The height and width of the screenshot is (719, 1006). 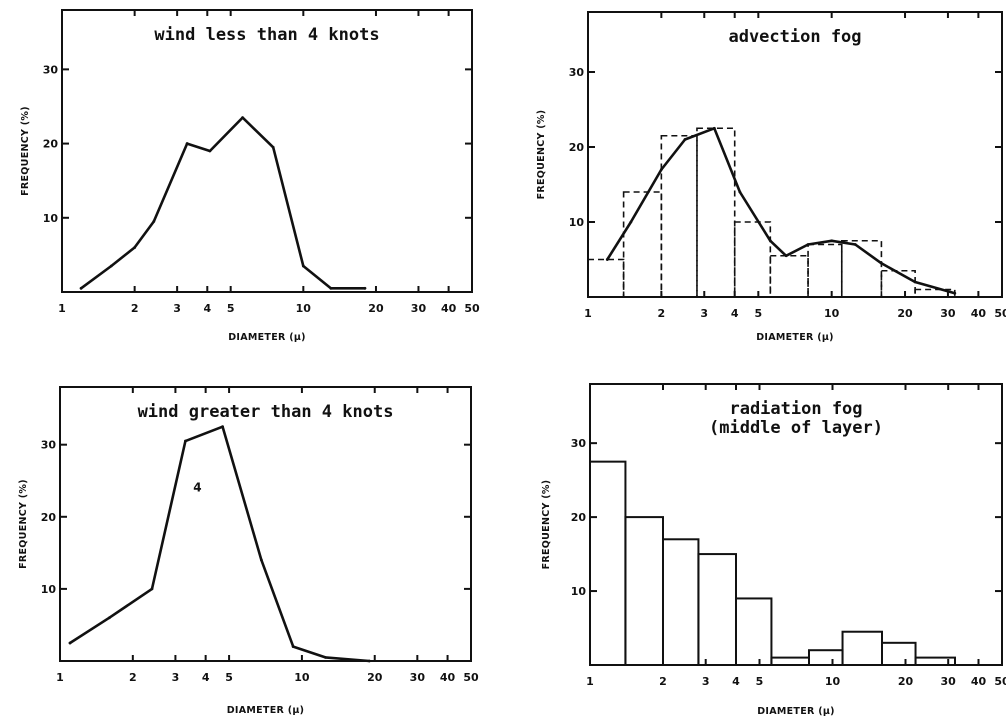 What do you see at coordinates (197, 488) in the screenshot?
I see `annotation-label: 4` at bounding box center [197, 488].